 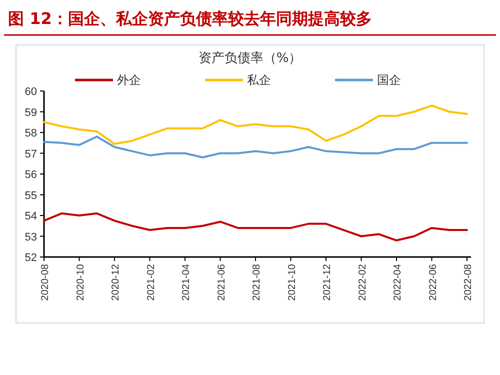 What do you see at coordinates (292, 282) in the screenshot?
I see `x-tick-label: 2021-10` at bounding box center [292, 282].